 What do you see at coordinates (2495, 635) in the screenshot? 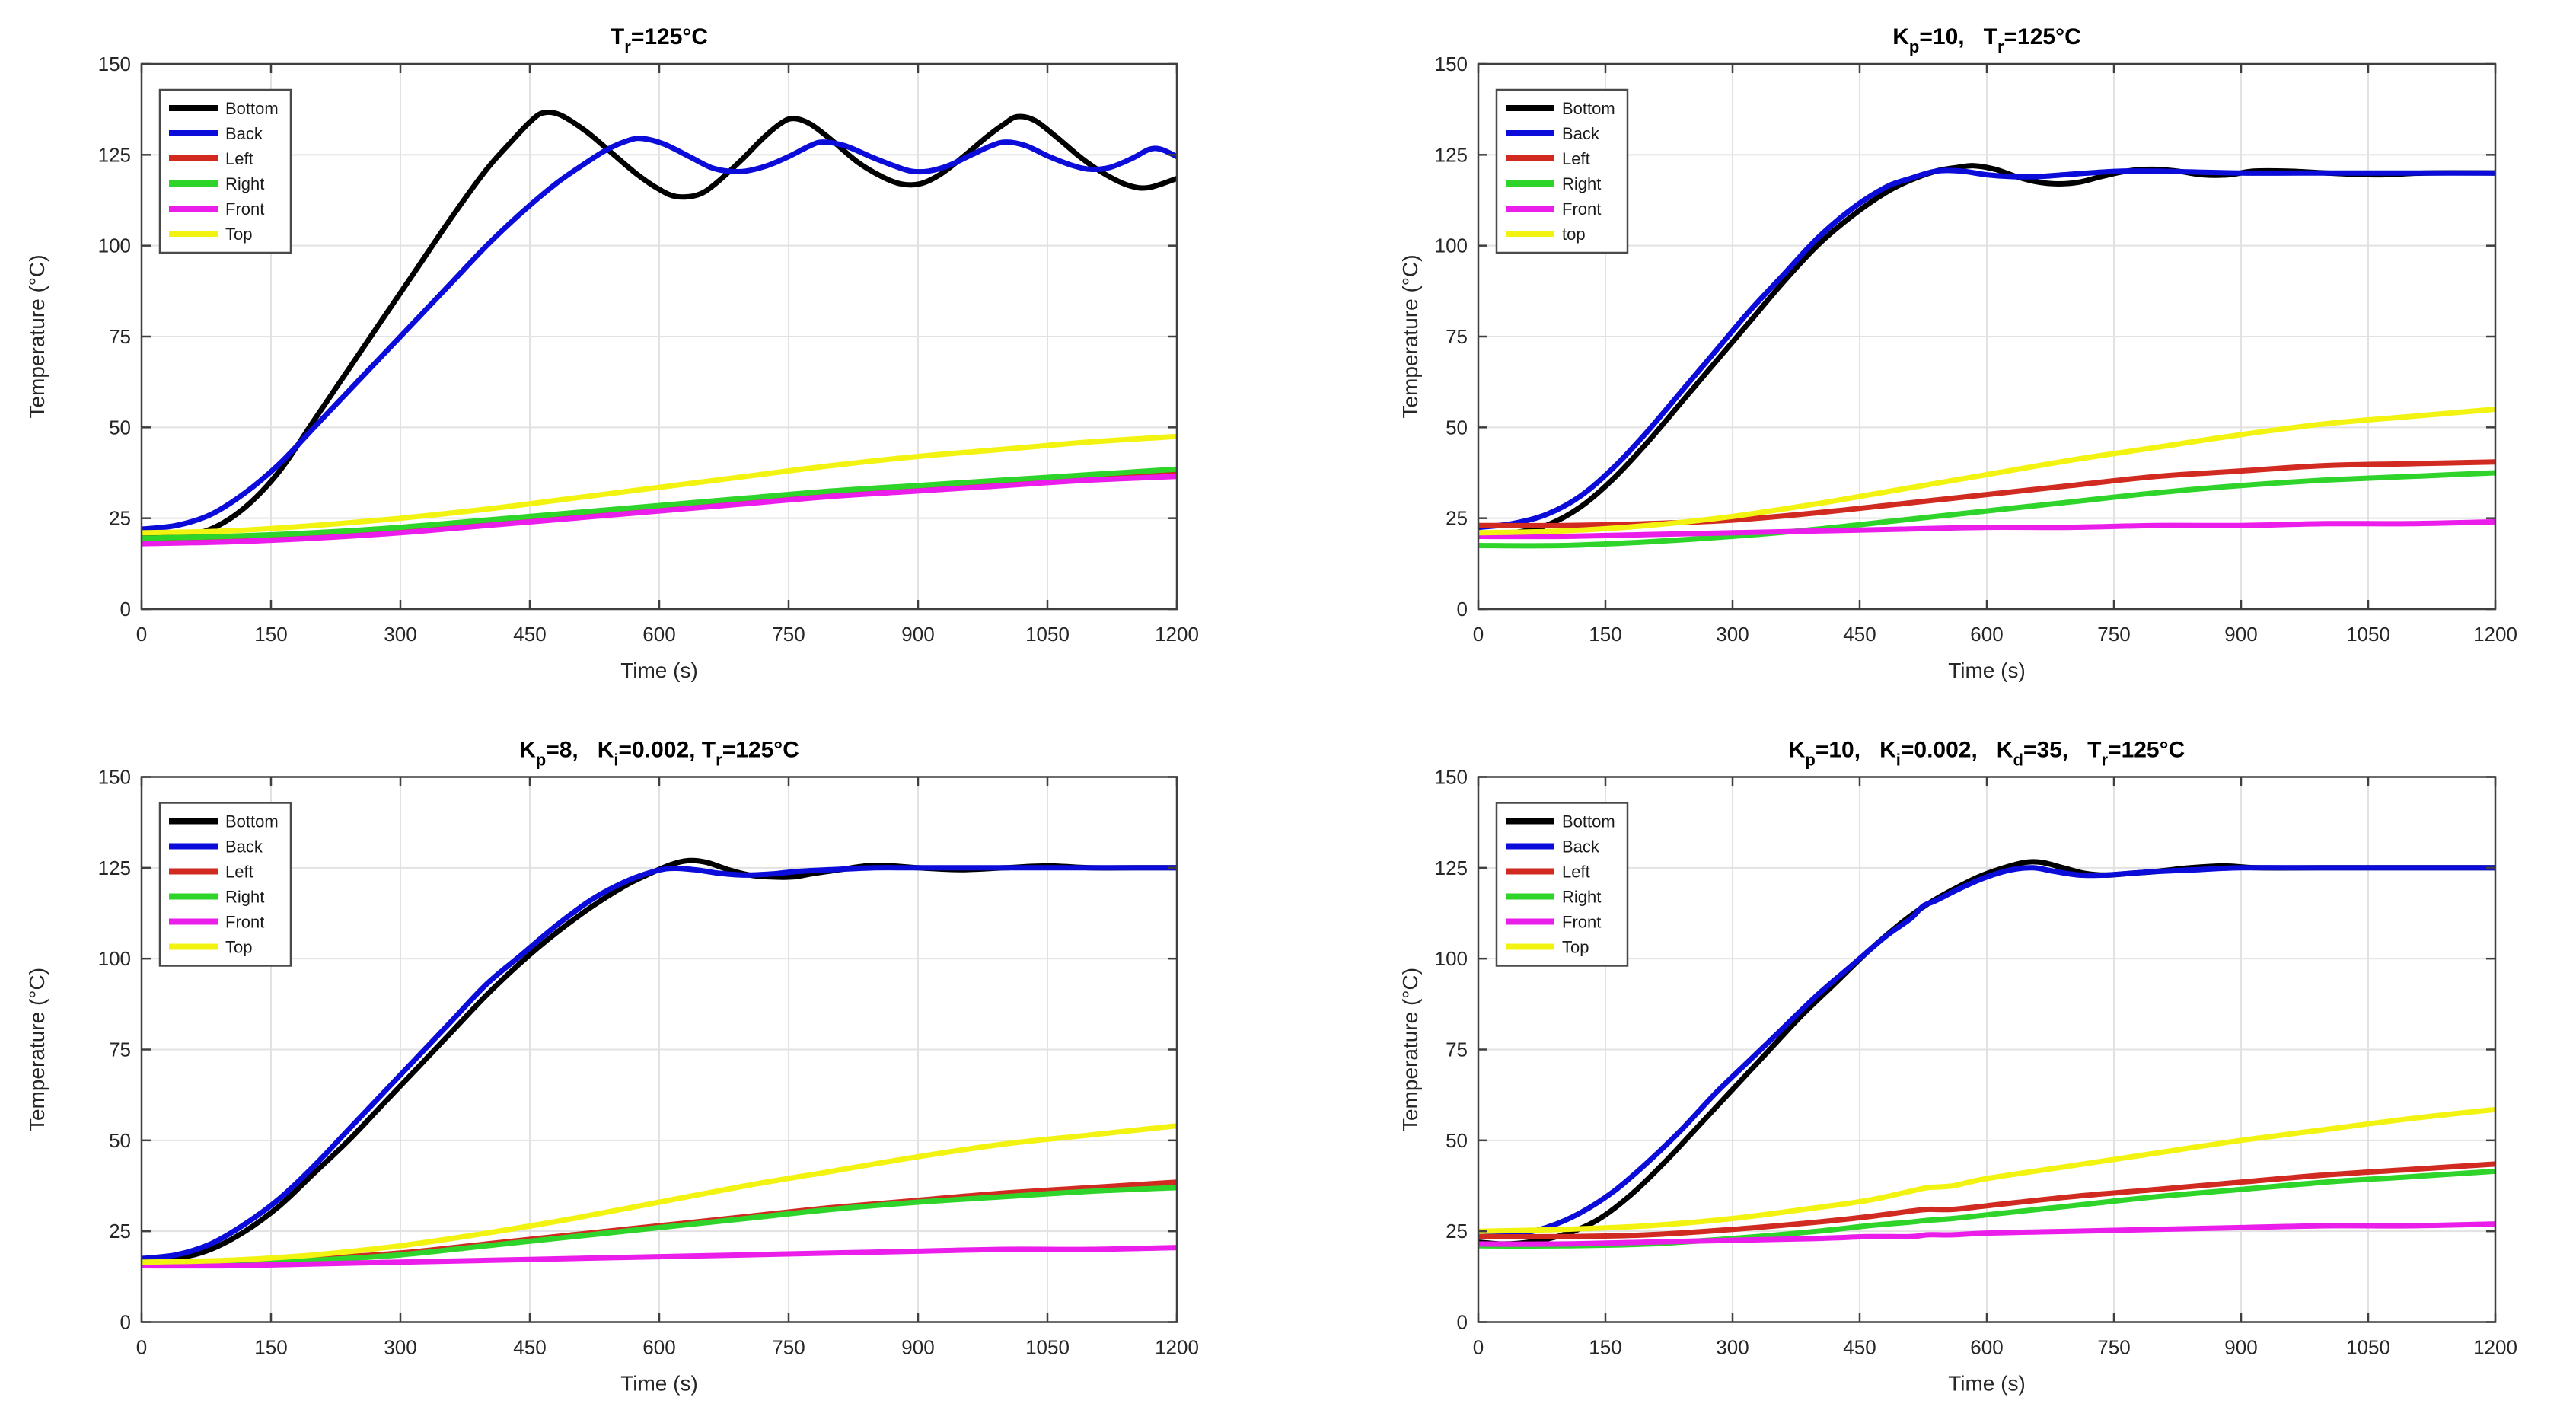
I see `x-tick-label: 1200` at bounding box center [2495, 635].